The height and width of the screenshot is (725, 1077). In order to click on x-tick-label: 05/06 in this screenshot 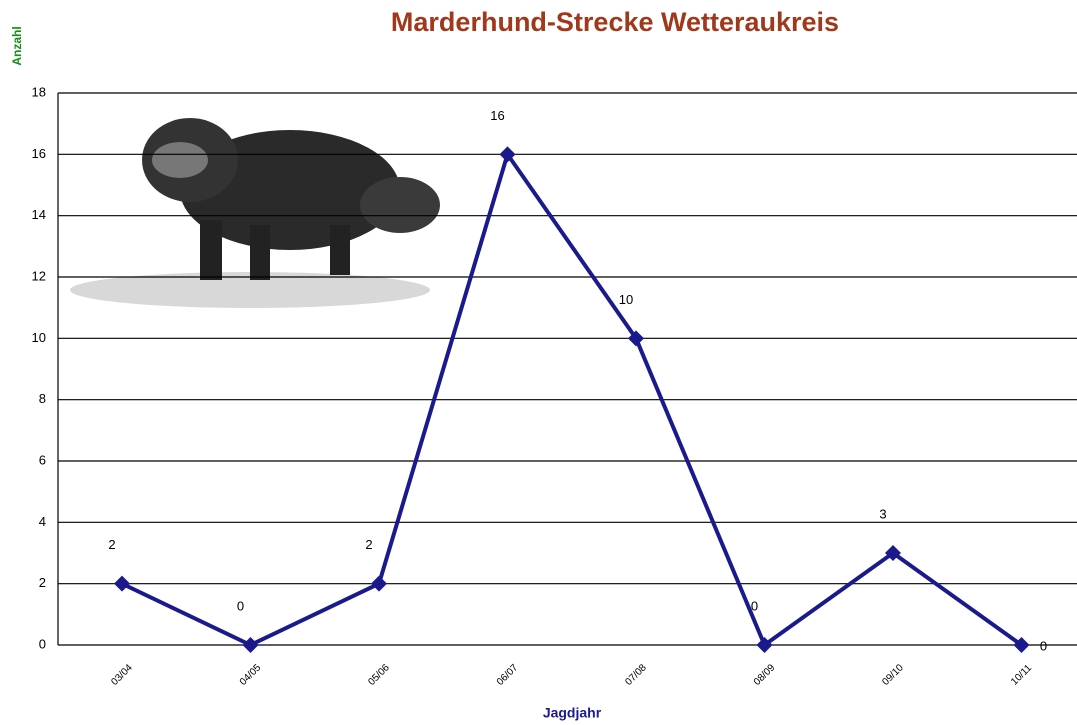, I will do `click(379, 675)`.